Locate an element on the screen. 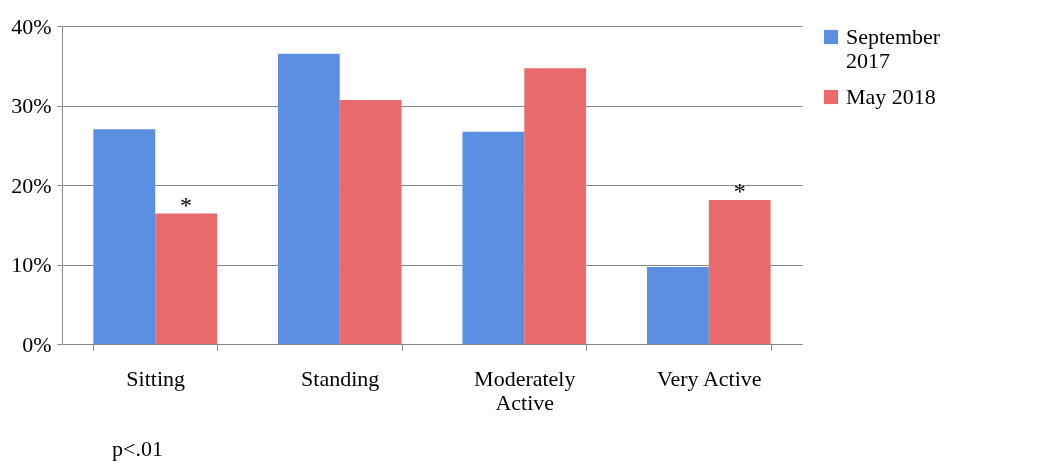 The image size is (1054, 461). y-tick-label: 30% is located at coordinates (31, 105).